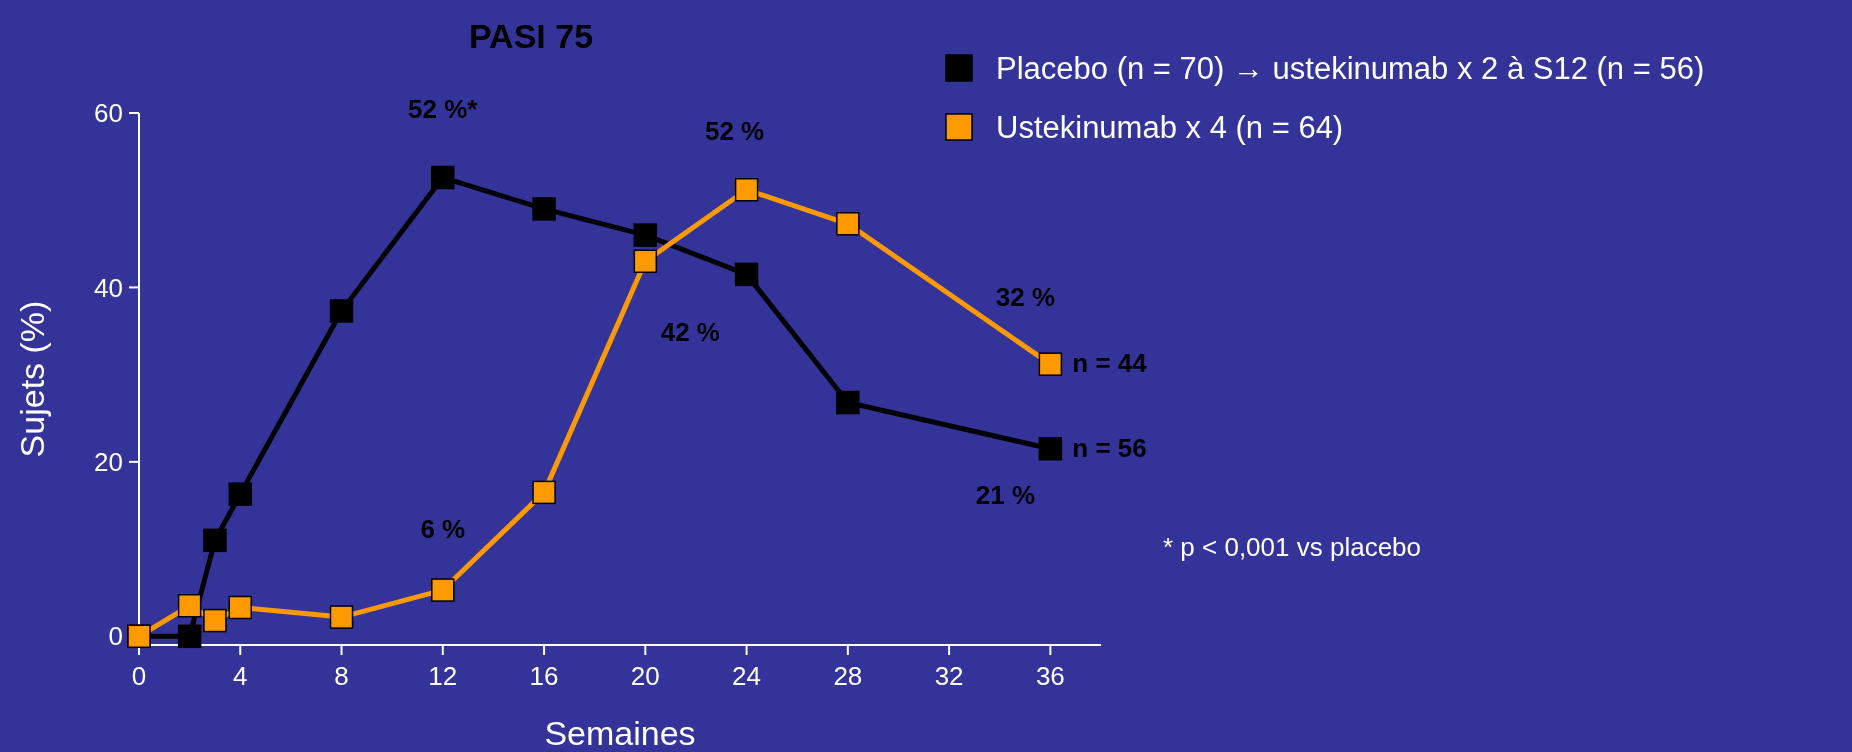  Describe the element at coordinates (645, 676) in the screenshot. I see `x-tick-label: 20` at that location.